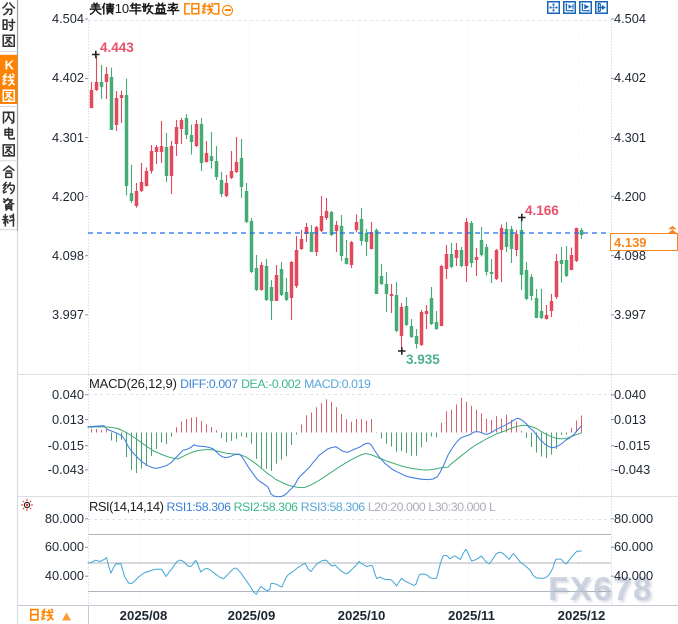 The height and width of the screenshot is (624, 678). Describe the element at coordinates (10, 65) in the screenshot. I see `svg-text: K` at that location.